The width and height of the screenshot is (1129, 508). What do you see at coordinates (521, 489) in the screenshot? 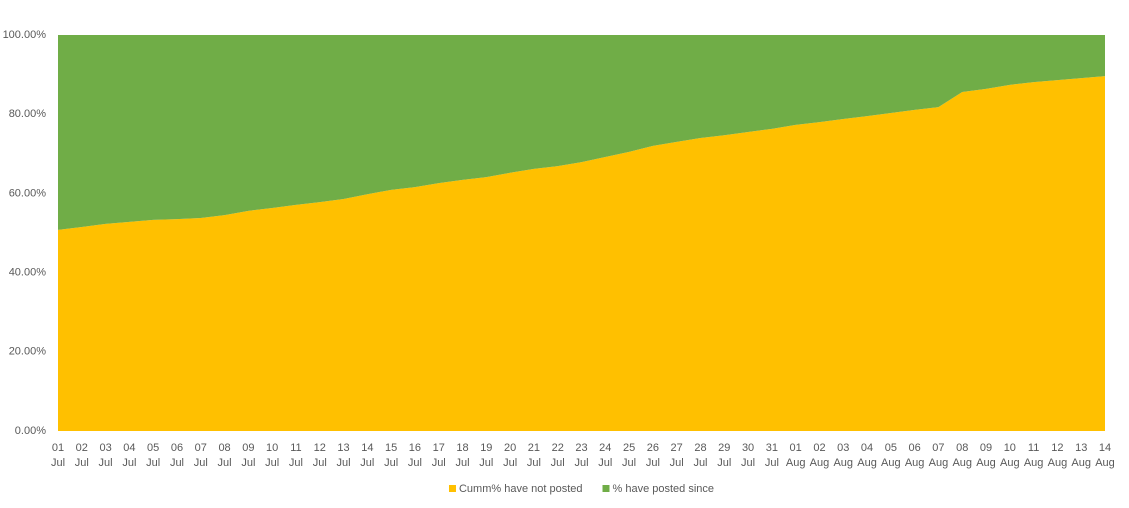
I see `legend-label: Cumm% have not posted` at bounding box center [521, 489].